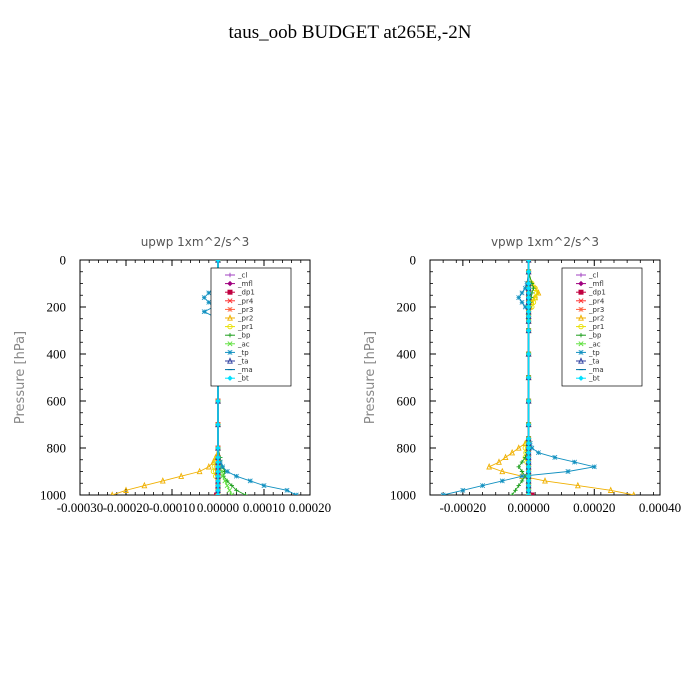  What do you see at coordinates (463, 507) in the screenshot?
I see `x-tick-label: -0.00020` at bounding box center [463, 507].